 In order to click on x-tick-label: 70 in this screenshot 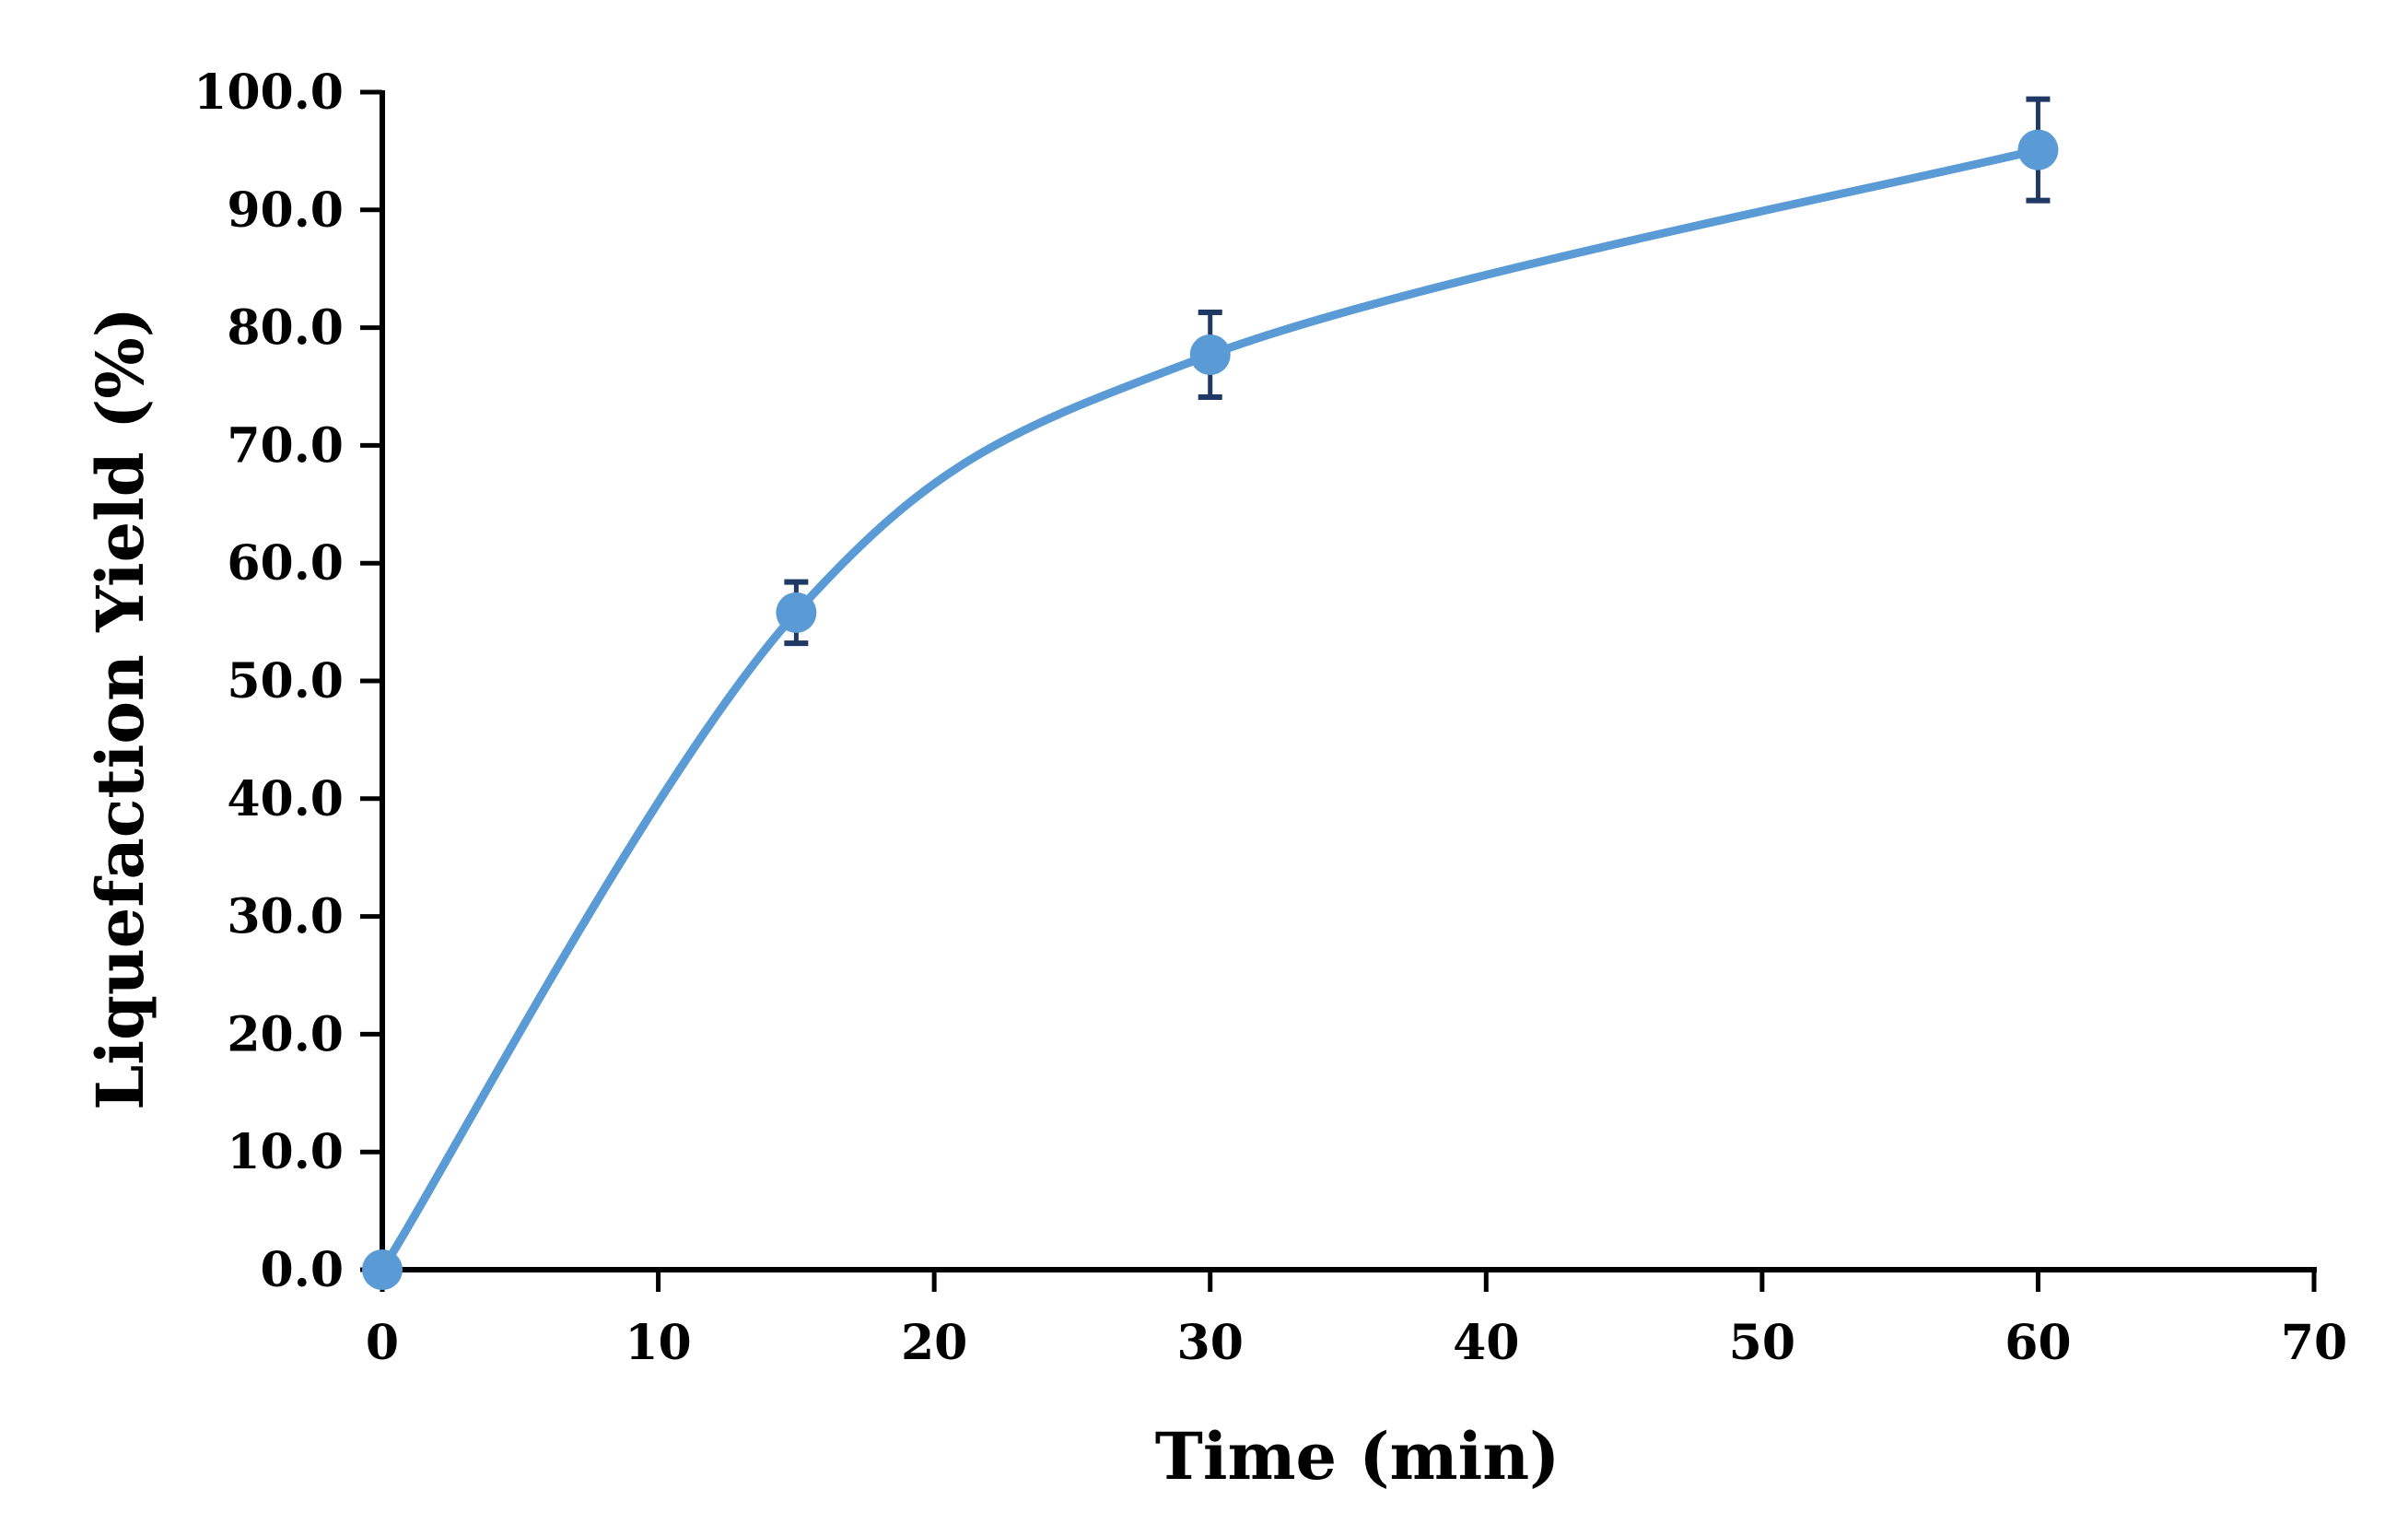, I will do `click(2314, 1343)`.